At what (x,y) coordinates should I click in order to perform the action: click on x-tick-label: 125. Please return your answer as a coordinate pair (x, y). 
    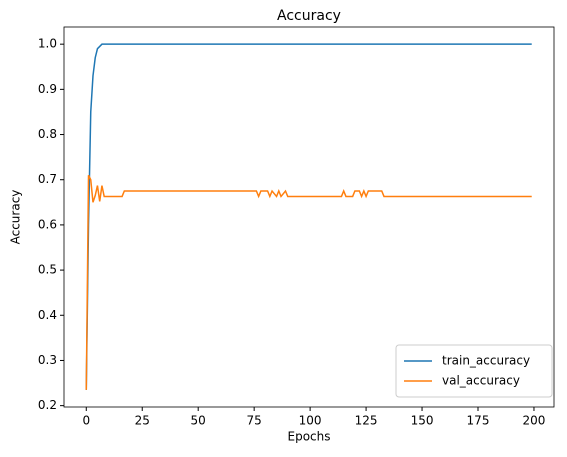
    Looking at the image, I should click on (366, 421).